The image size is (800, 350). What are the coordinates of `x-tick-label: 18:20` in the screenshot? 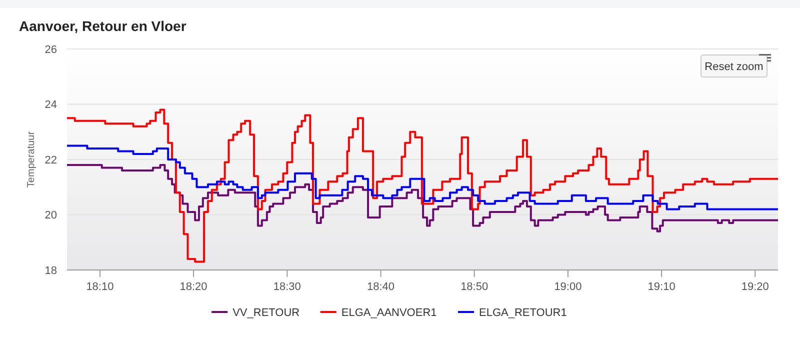 It's located at (194, 287).